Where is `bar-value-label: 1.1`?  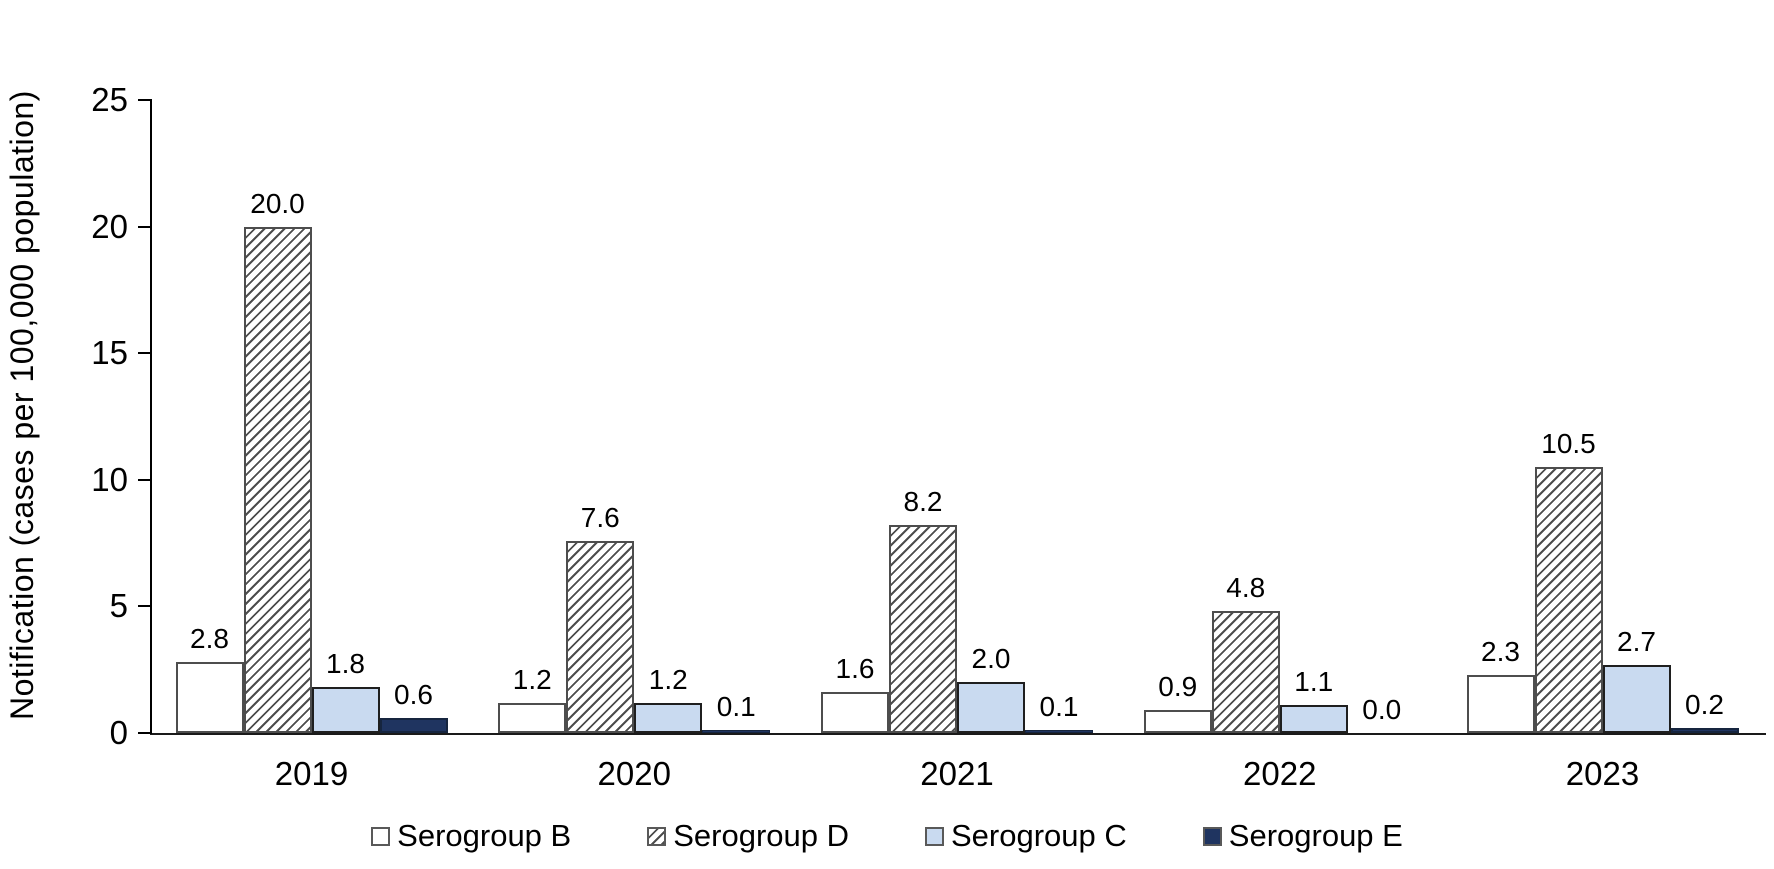
bar-value-label: 1.1 is located at coordinates (1314, 682).